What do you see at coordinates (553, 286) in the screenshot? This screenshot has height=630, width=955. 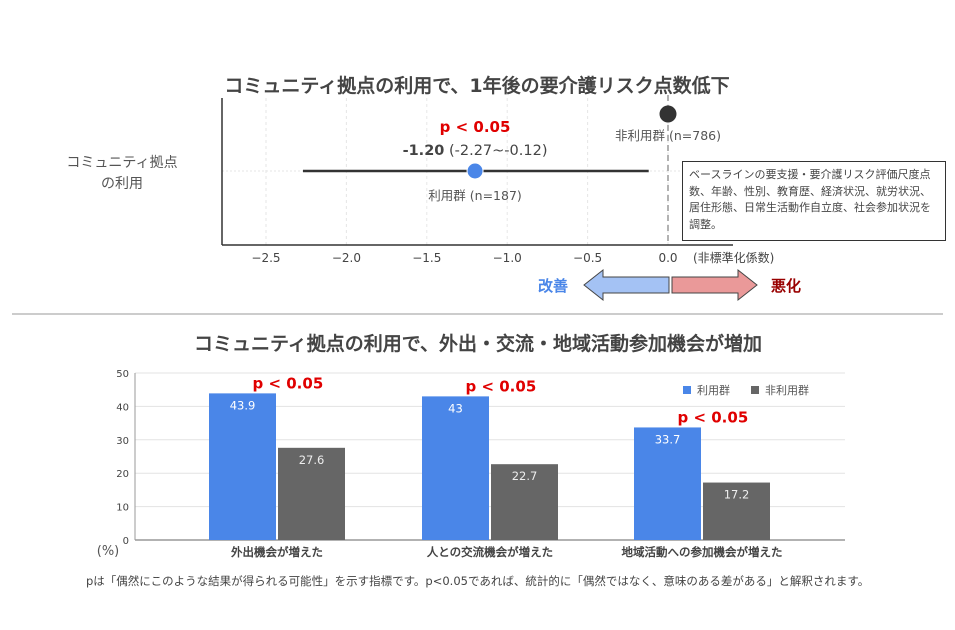 I see `improve-label: 改善` at bounding box center [553, 286].